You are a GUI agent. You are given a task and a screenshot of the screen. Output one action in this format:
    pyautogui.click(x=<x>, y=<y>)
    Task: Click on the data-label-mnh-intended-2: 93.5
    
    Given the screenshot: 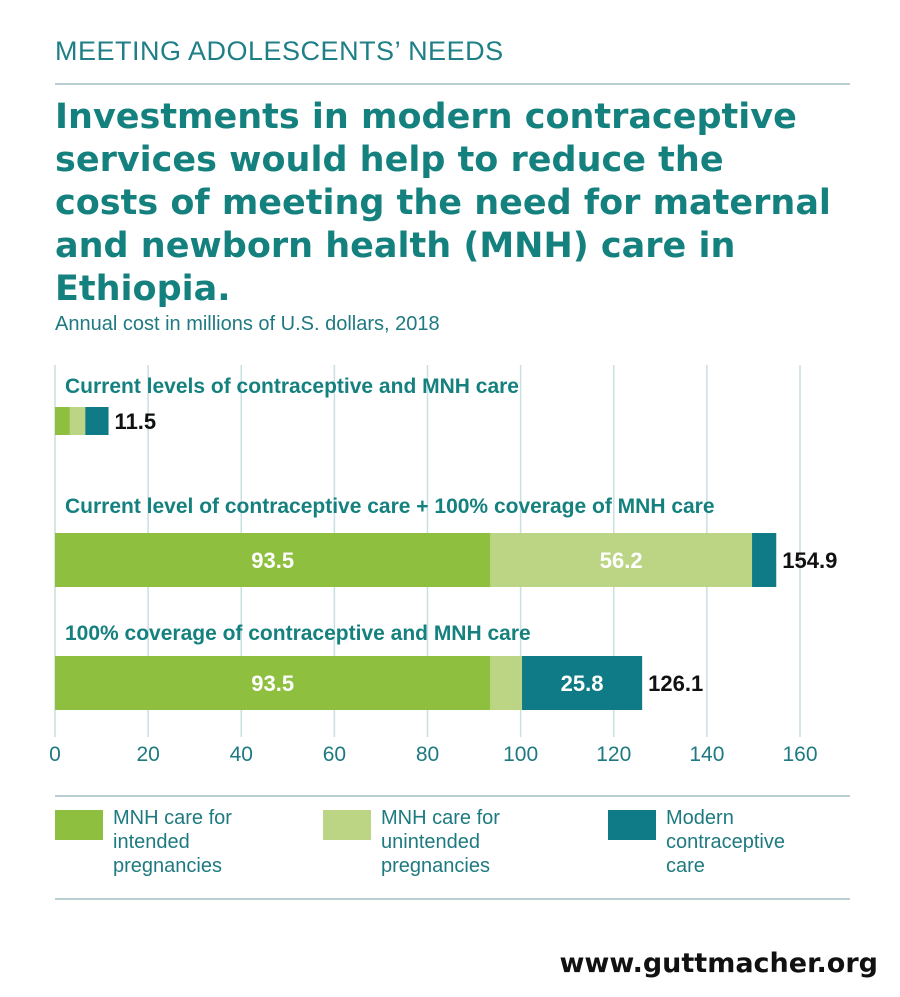 What is the action you would take?
    pyautogui.click(x=272, y=560)
    